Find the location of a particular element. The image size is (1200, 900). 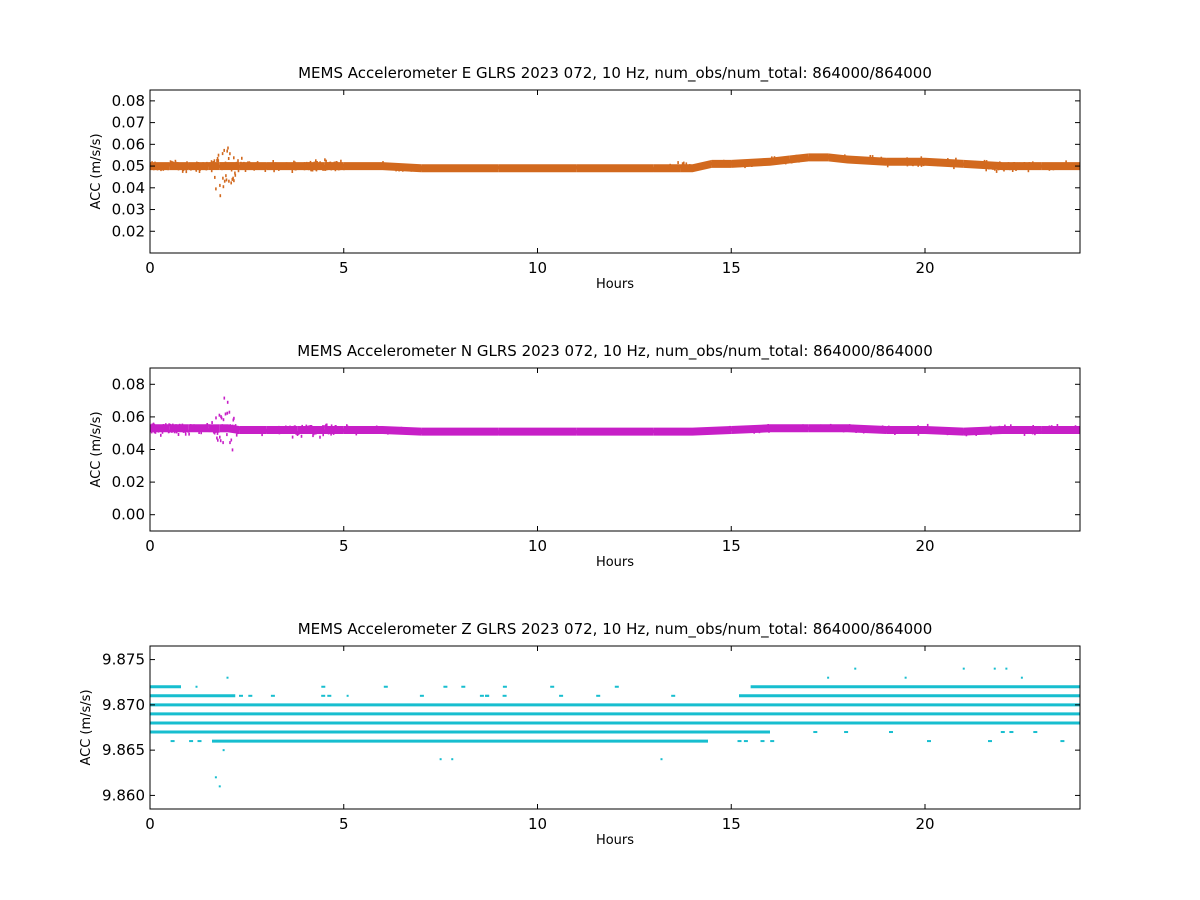

y-tick-label: 9.860 is located at coordinates (123, 795).